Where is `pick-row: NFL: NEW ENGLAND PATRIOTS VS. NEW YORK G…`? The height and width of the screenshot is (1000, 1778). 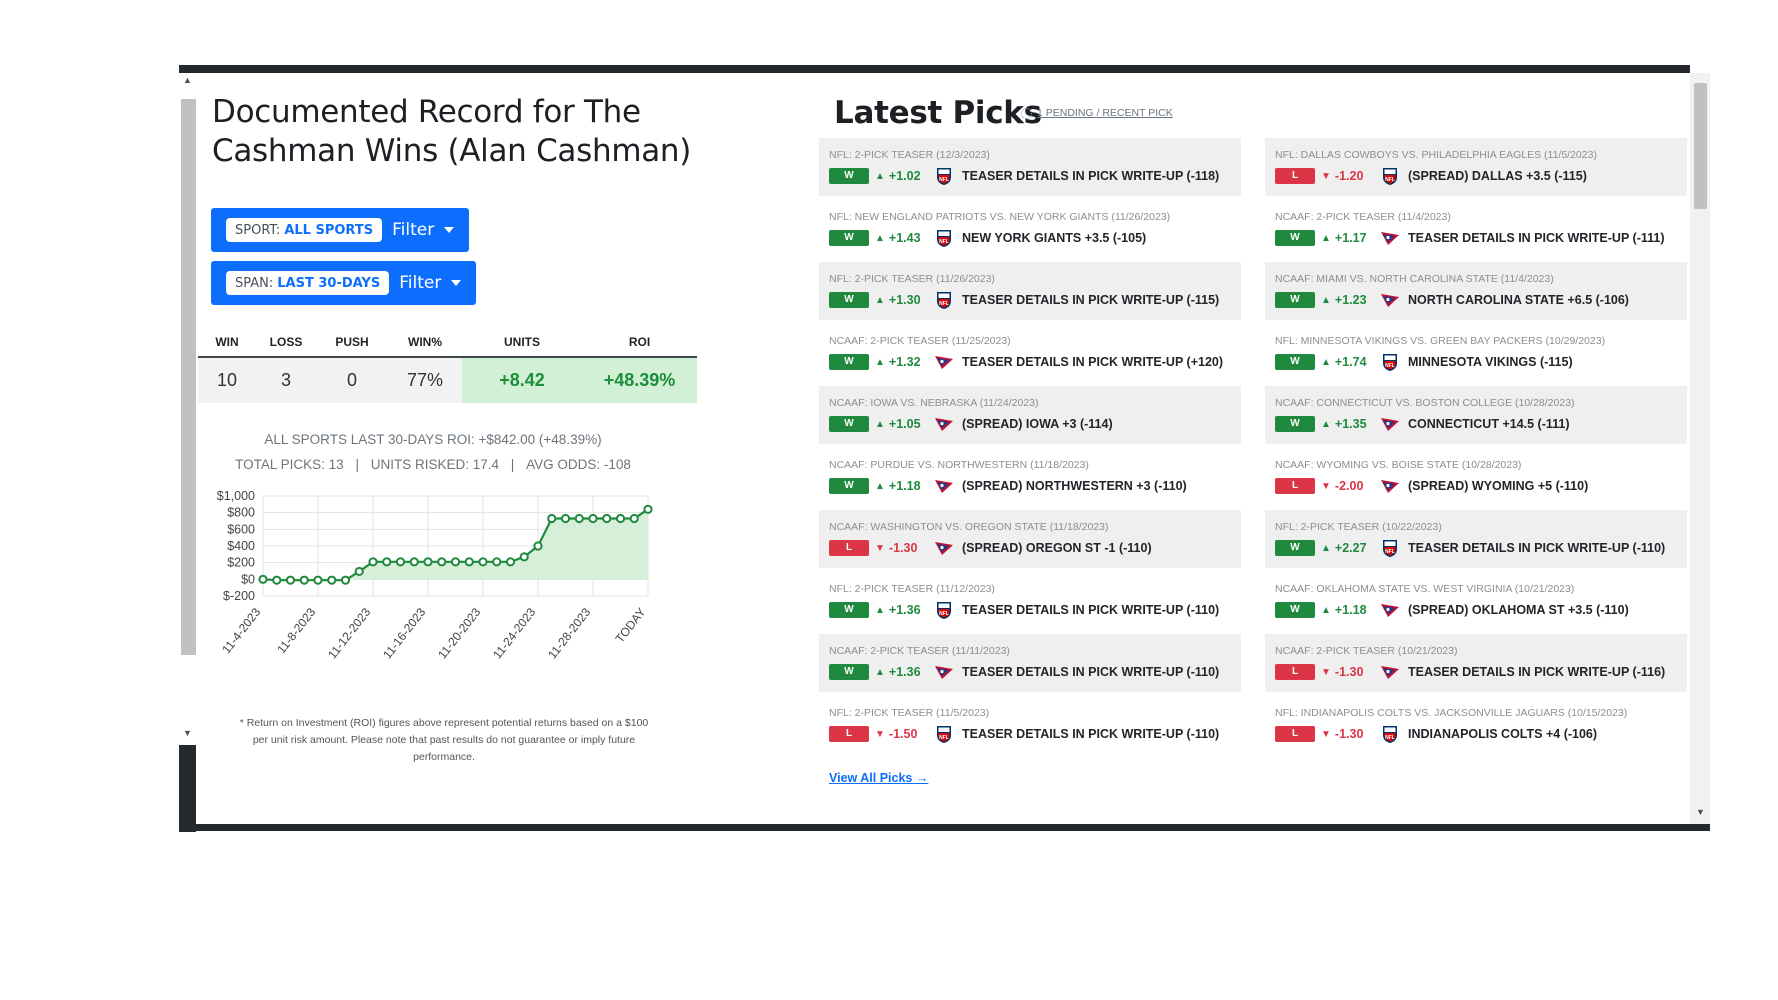 pick-row: NFL: NEW ENGLAND PATRIOTS VS. NEW YORK G… is located at coordinates (1030, 230).